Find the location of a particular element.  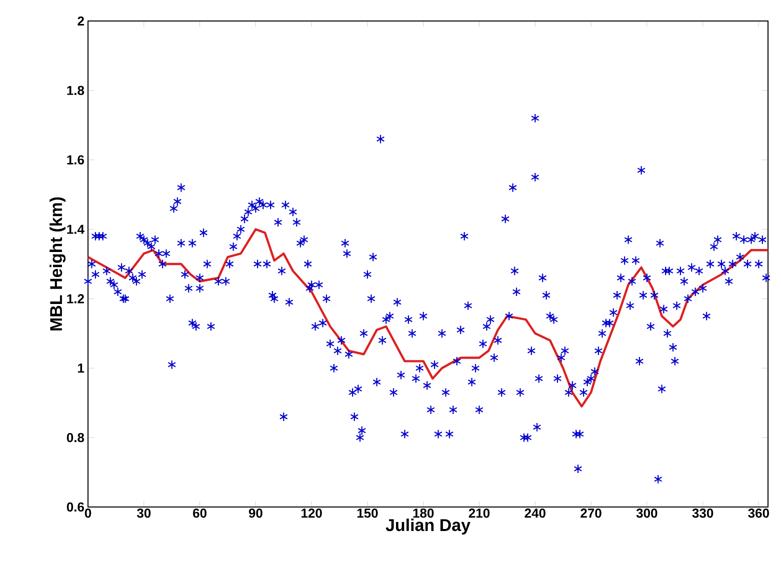

x-tick-label: 270 is located at coordinates (591, 513).